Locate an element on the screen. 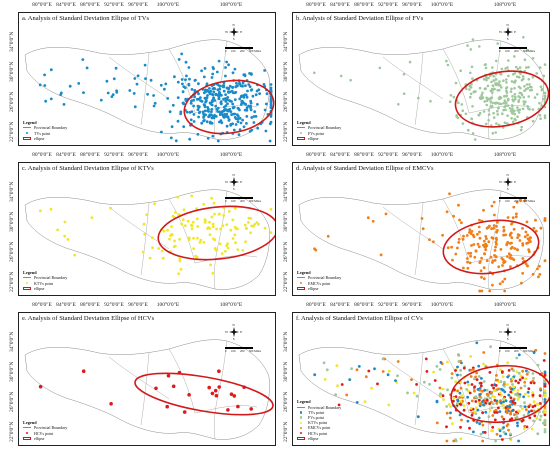 This screenshot has width=550, height=452. scale-label: 200 is located at coordinates (242, 51).